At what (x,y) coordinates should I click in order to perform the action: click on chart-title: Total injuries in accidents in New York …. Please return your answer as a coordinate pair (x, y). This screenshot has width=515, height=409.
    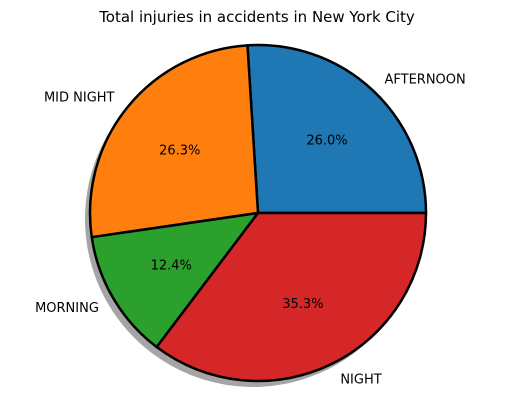
    Looking at the image, I should click on (256, 17).